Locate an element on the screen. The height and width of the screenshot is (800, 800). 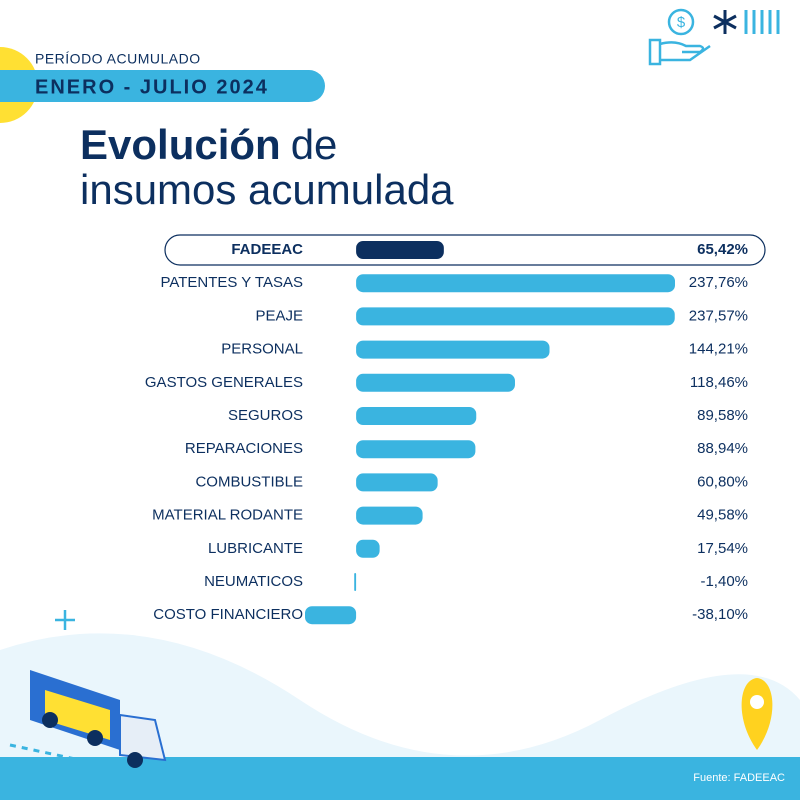
category-label: GASTOS GENERALES is located at coordinates (224, 382).